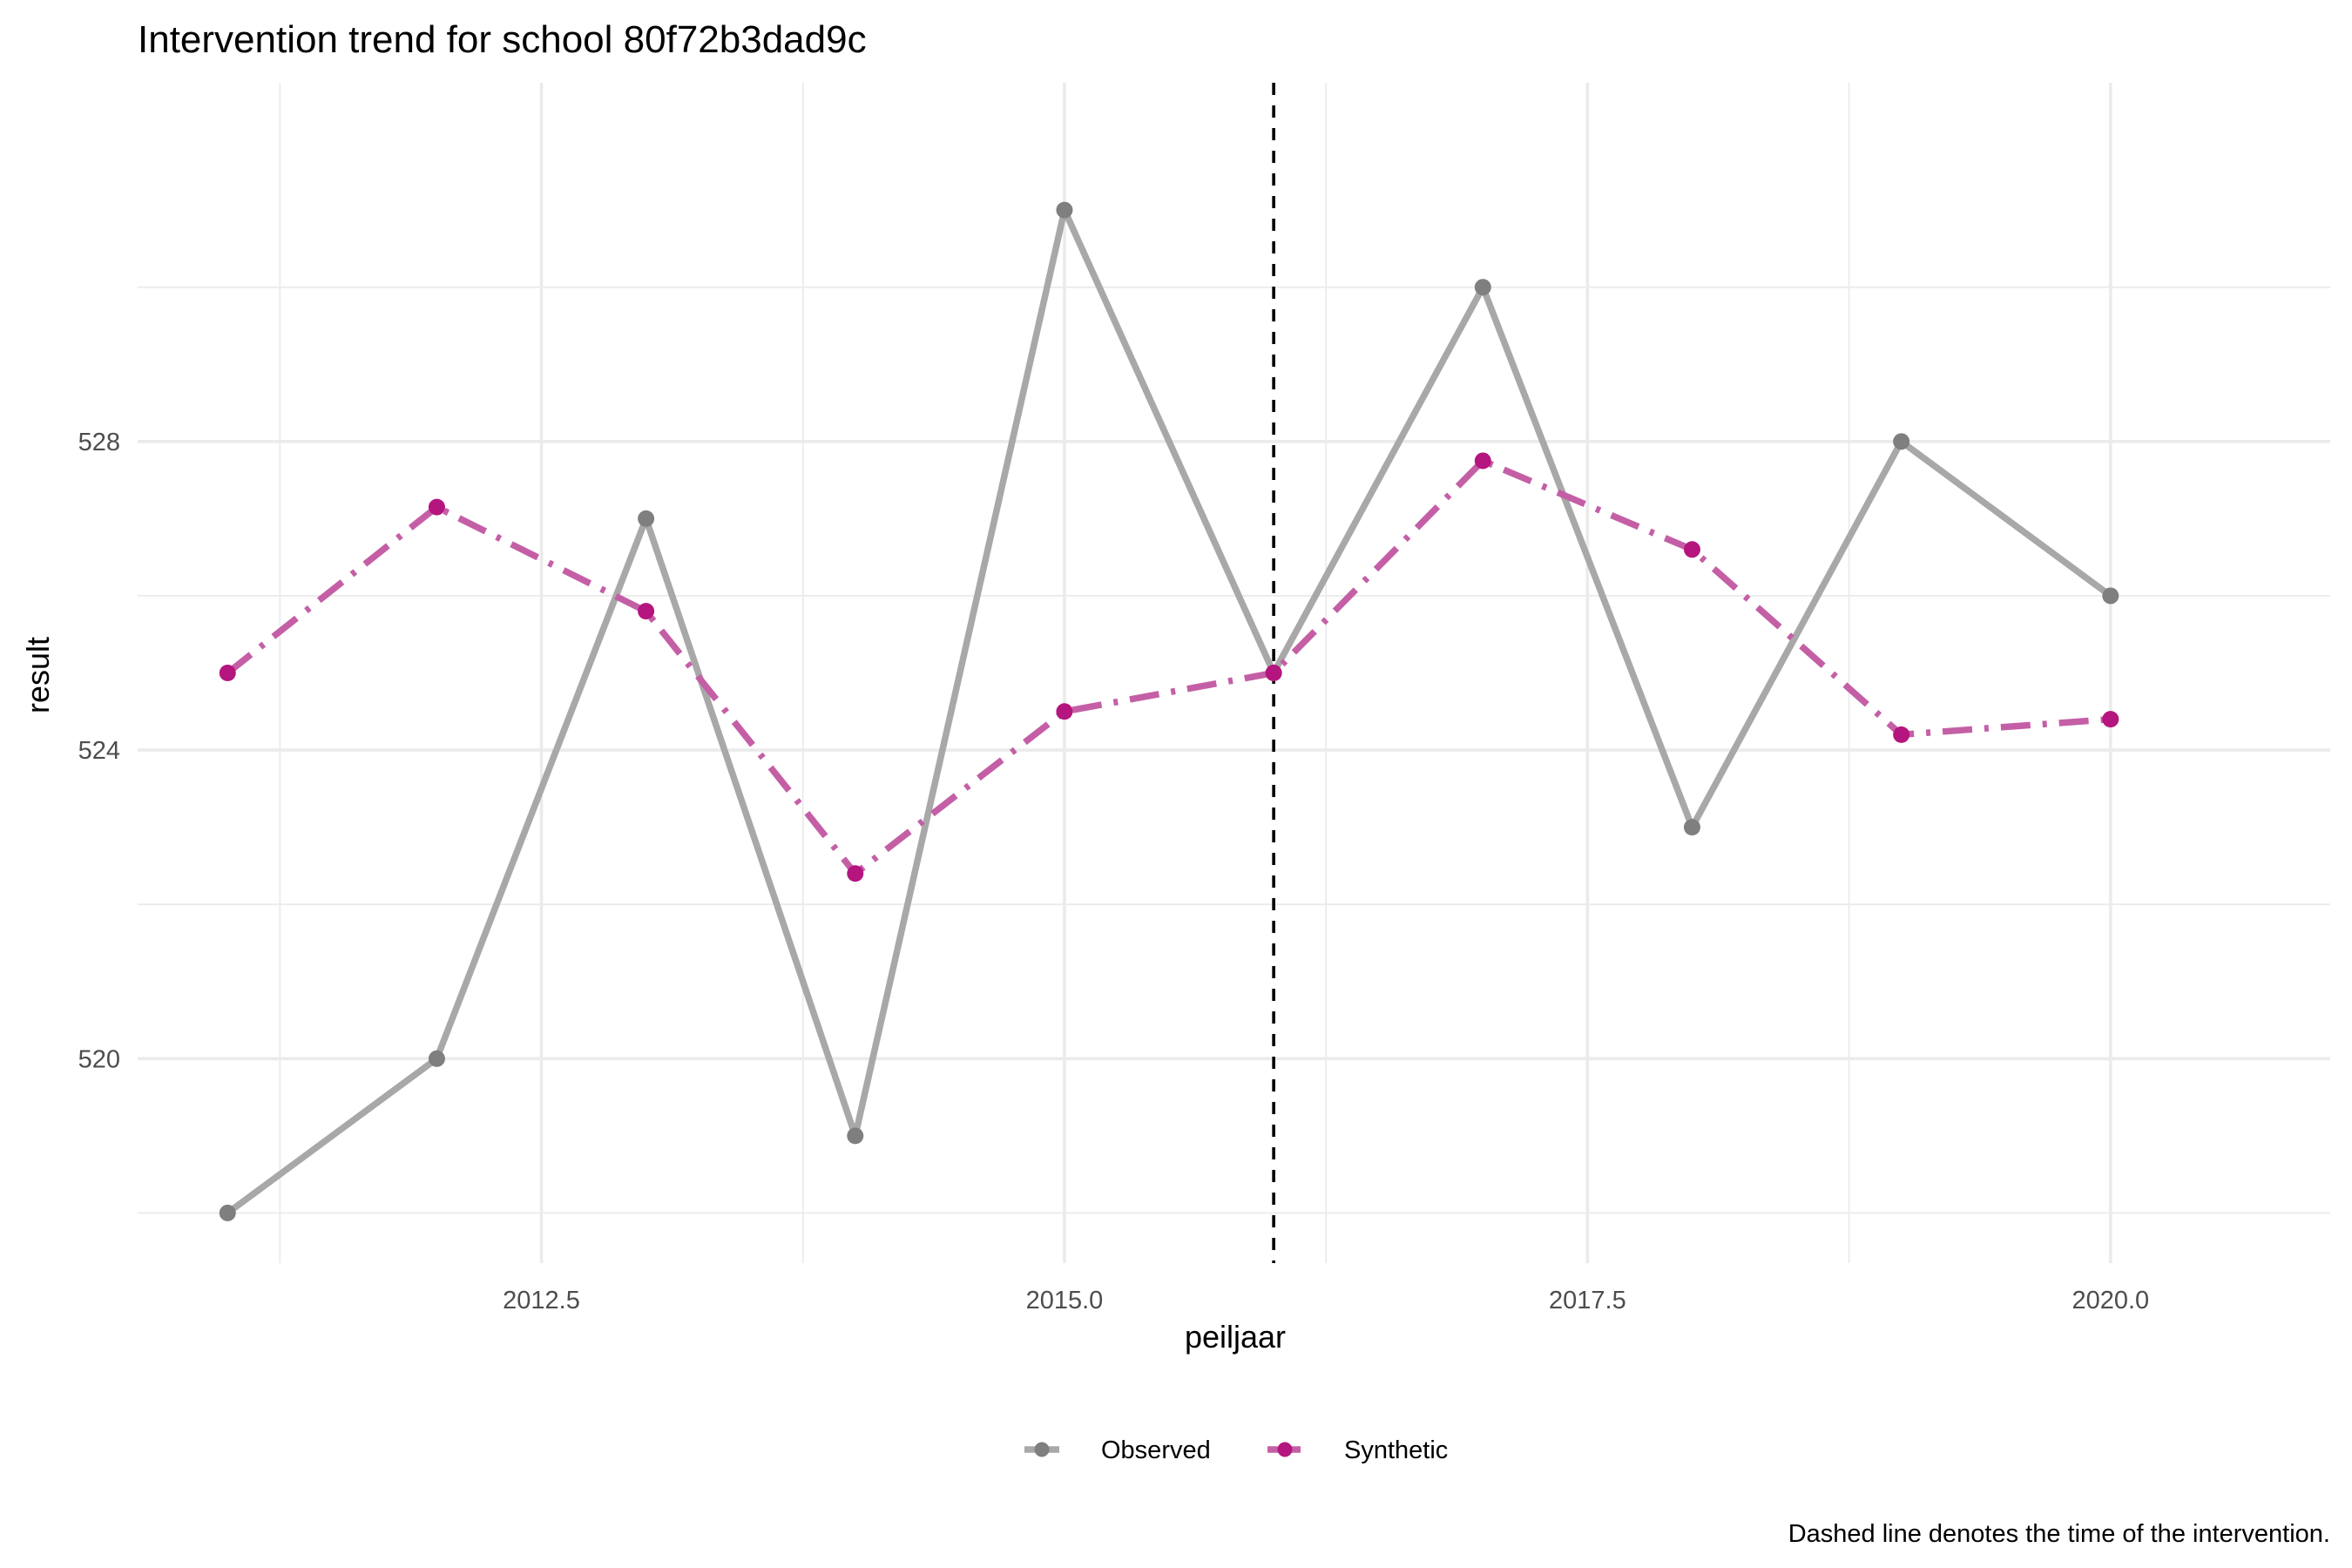 The height and width of the screenshot is (1568, 2352). Describe the element at coordinates (1156, 1450) in the screenshot. I see `observed-legend-label: Observed` at that location.